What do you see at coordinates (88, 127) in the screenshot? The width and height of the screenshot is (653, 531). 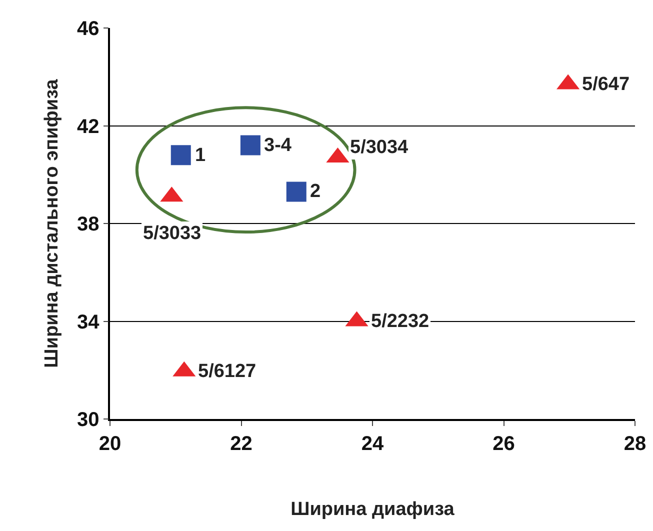 I see `y-tick-label: 42` at bounding box center [88, 127].